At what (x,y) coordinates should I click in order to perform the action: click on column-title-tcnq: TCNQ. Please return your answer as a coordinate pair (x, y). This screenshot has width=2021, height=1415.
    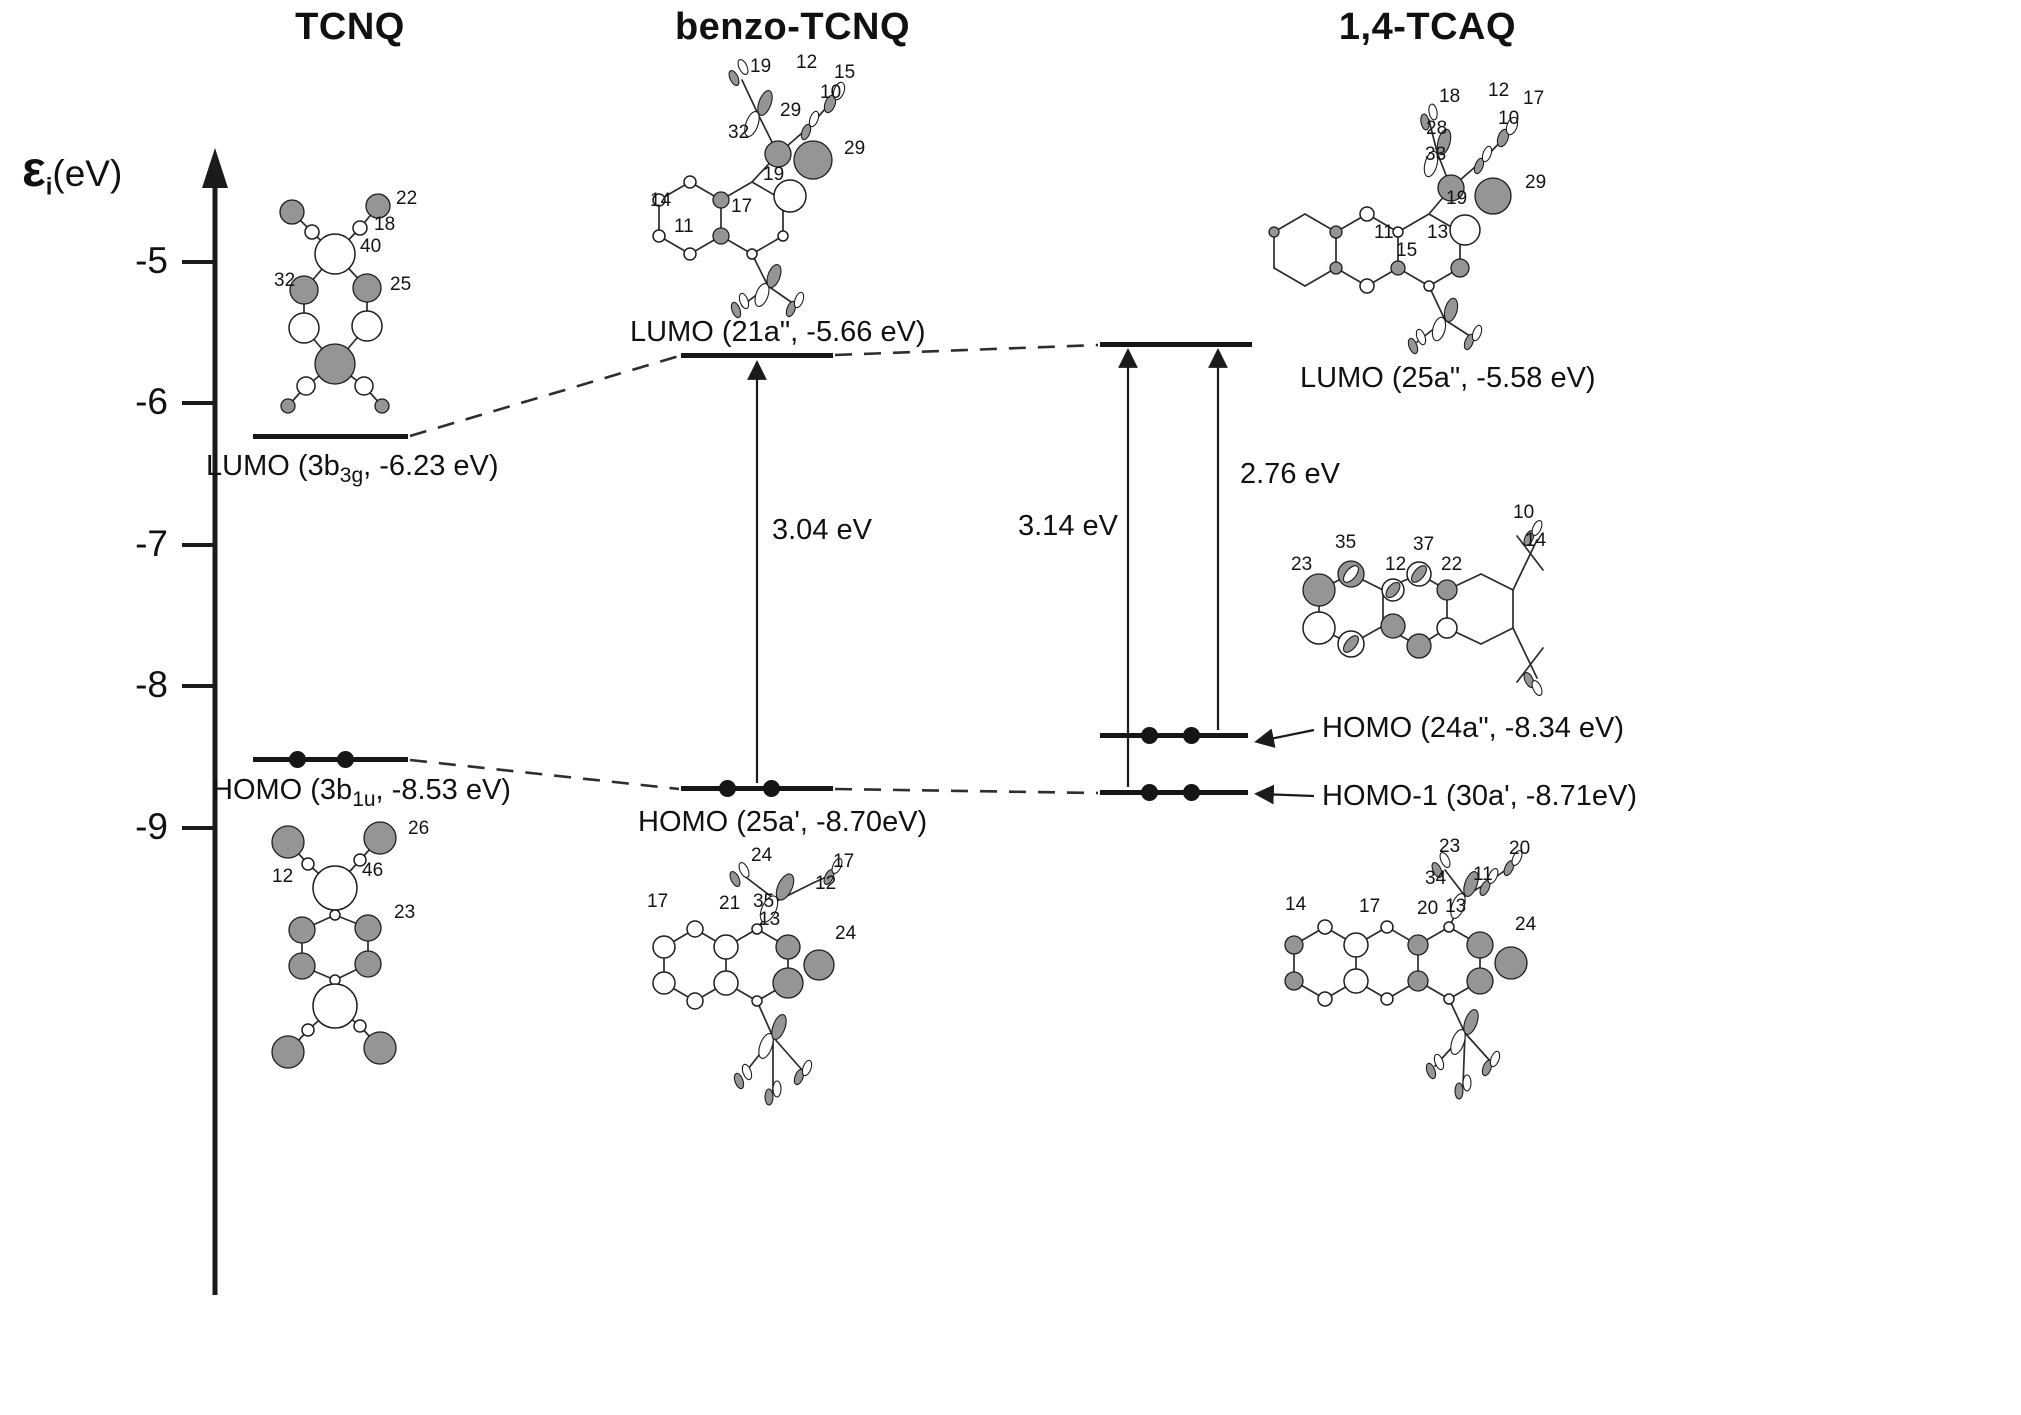
    Looking at the image, I should click on (350, 27).